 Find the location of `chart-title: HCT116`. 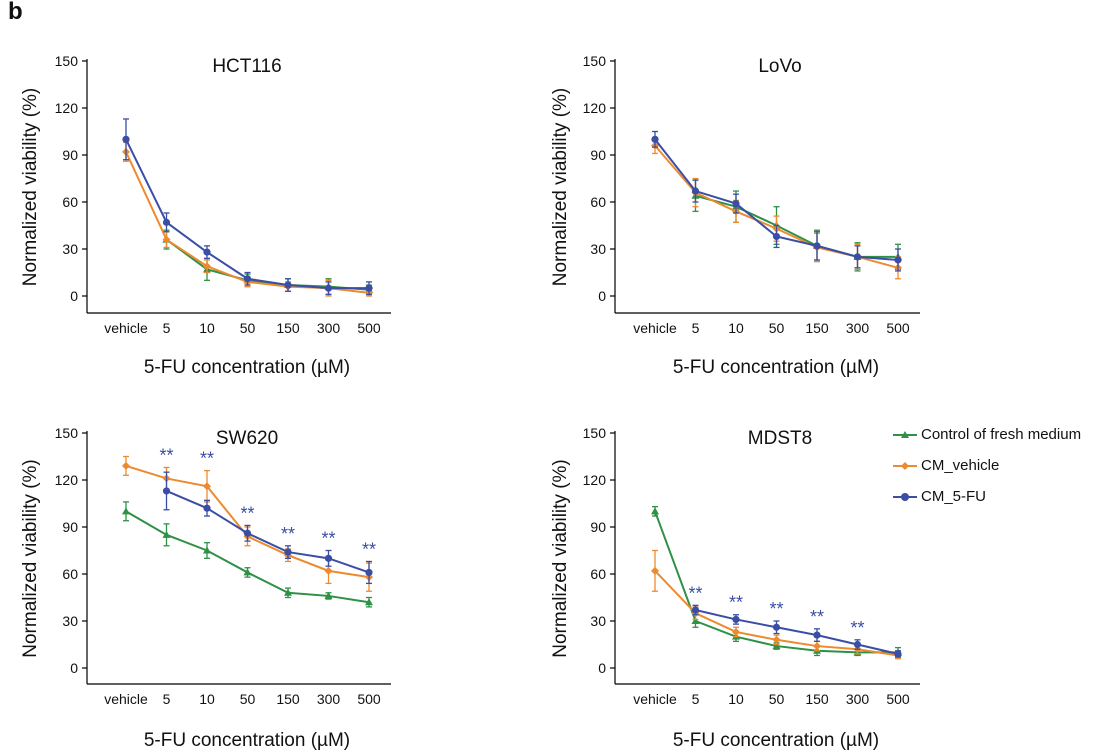

chart-title: HCT116 is located at coordinates (246, 66).